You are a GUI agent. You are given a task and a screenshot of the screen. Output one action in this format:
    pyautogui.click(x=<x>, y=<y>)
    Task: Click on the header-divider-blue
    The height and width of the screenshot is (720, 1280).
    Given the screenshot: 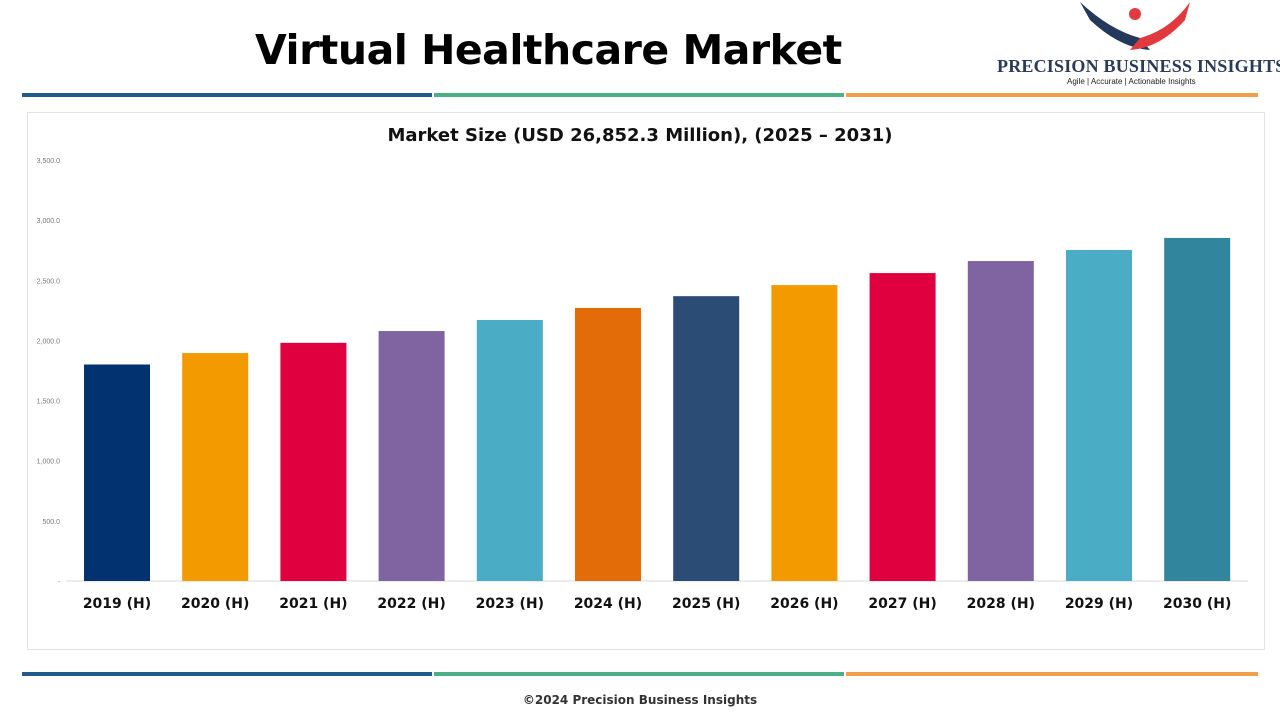 What is the action you would take?
    pyautogui.click(x=227, y=95)
    